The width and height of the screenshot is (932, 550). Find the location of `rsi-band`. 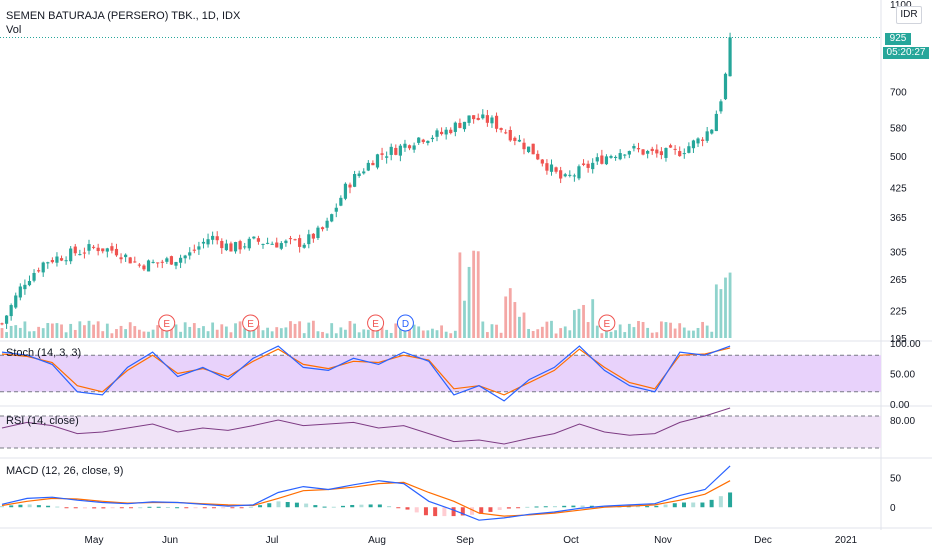

rsi-band is located at coordinates (440, 432).